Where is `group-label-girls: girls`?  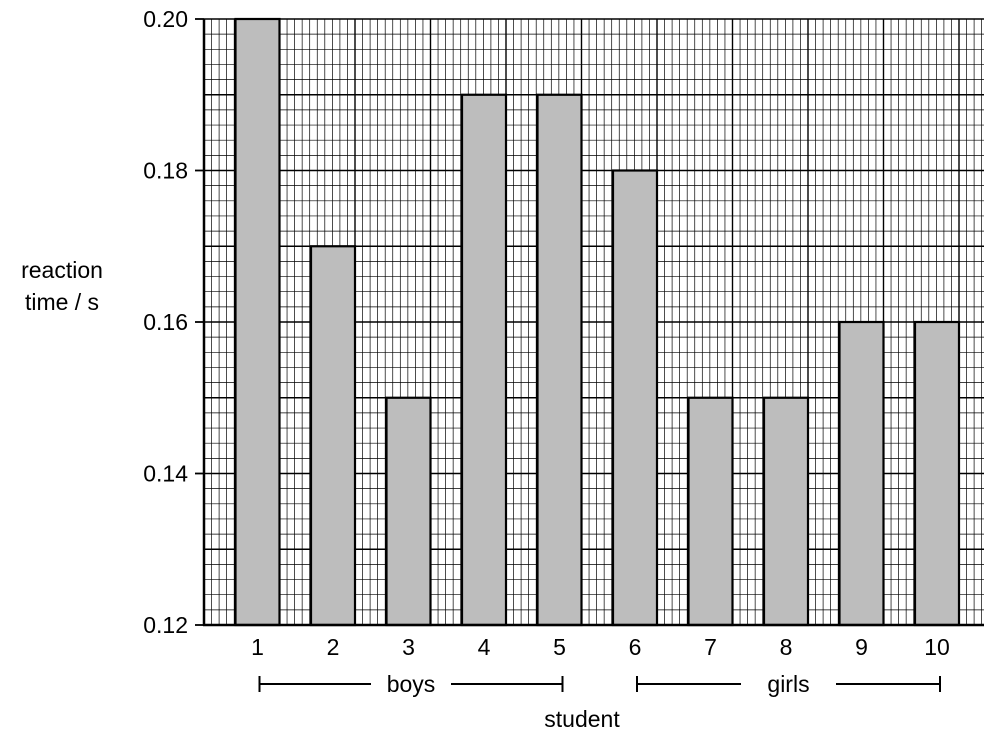
group-label-girls: girls is located at coordinates (788, 684).